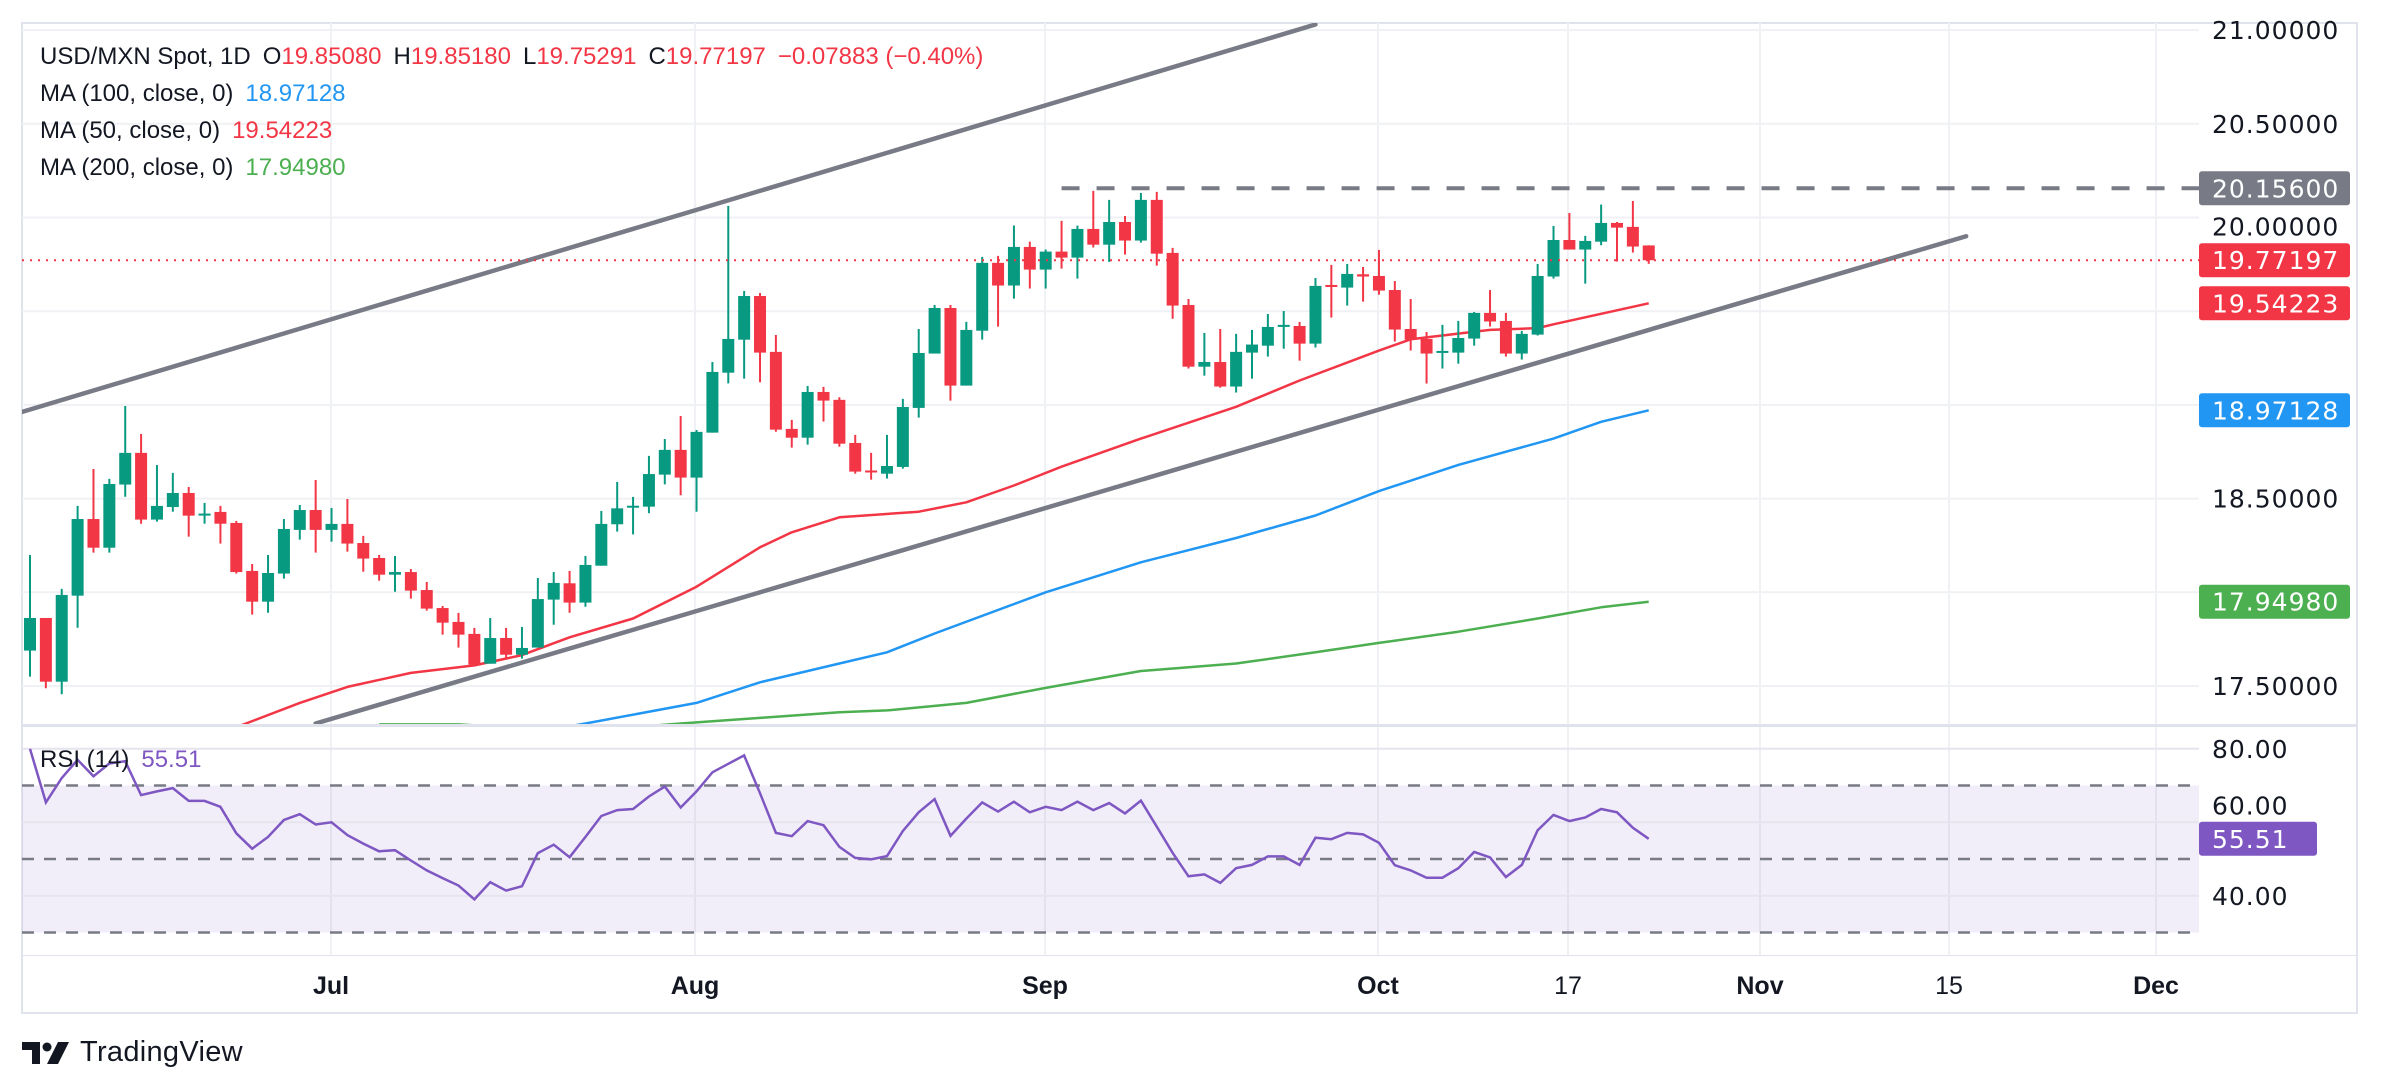  Describe the element at coordinates (1110, 224) in the screenshot. I see `horizontal-lines` at that location.